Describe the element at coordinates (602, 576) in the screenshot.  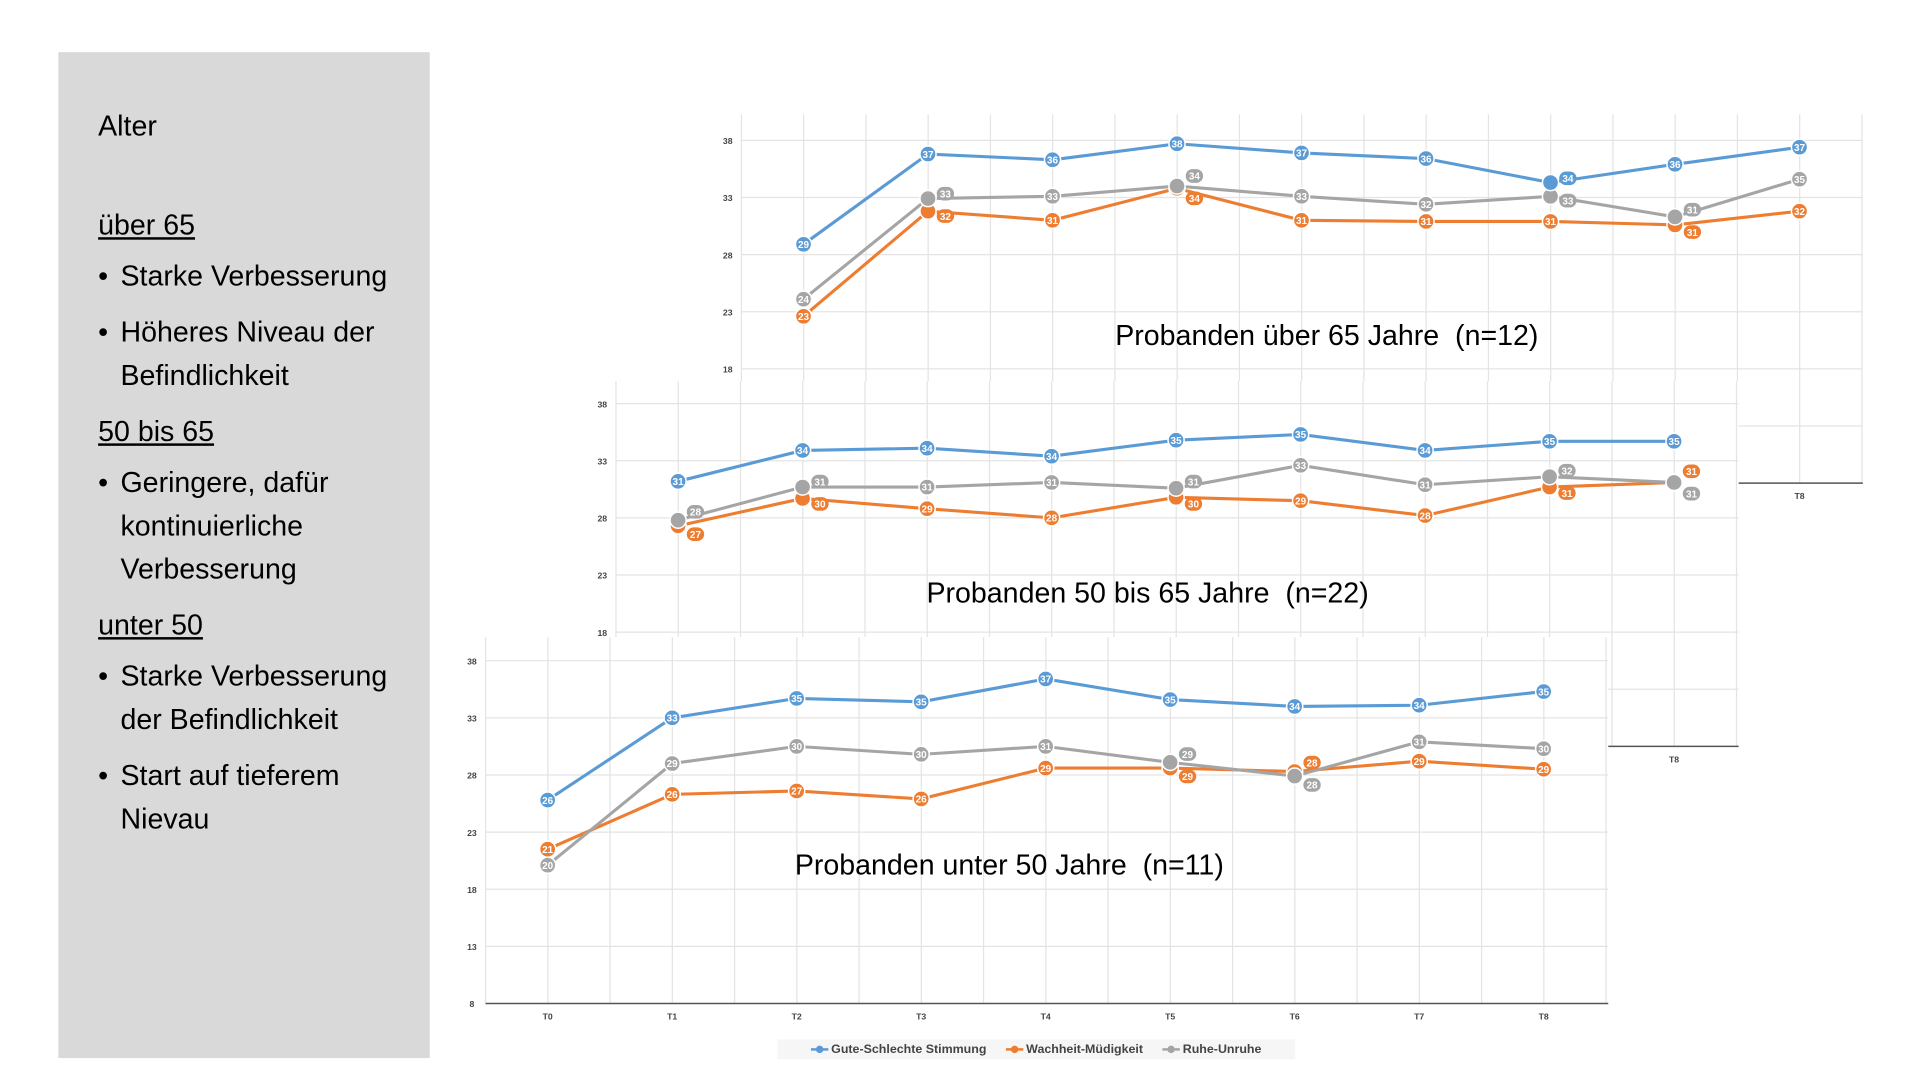
I see `y-tick-label: 23` at that location.